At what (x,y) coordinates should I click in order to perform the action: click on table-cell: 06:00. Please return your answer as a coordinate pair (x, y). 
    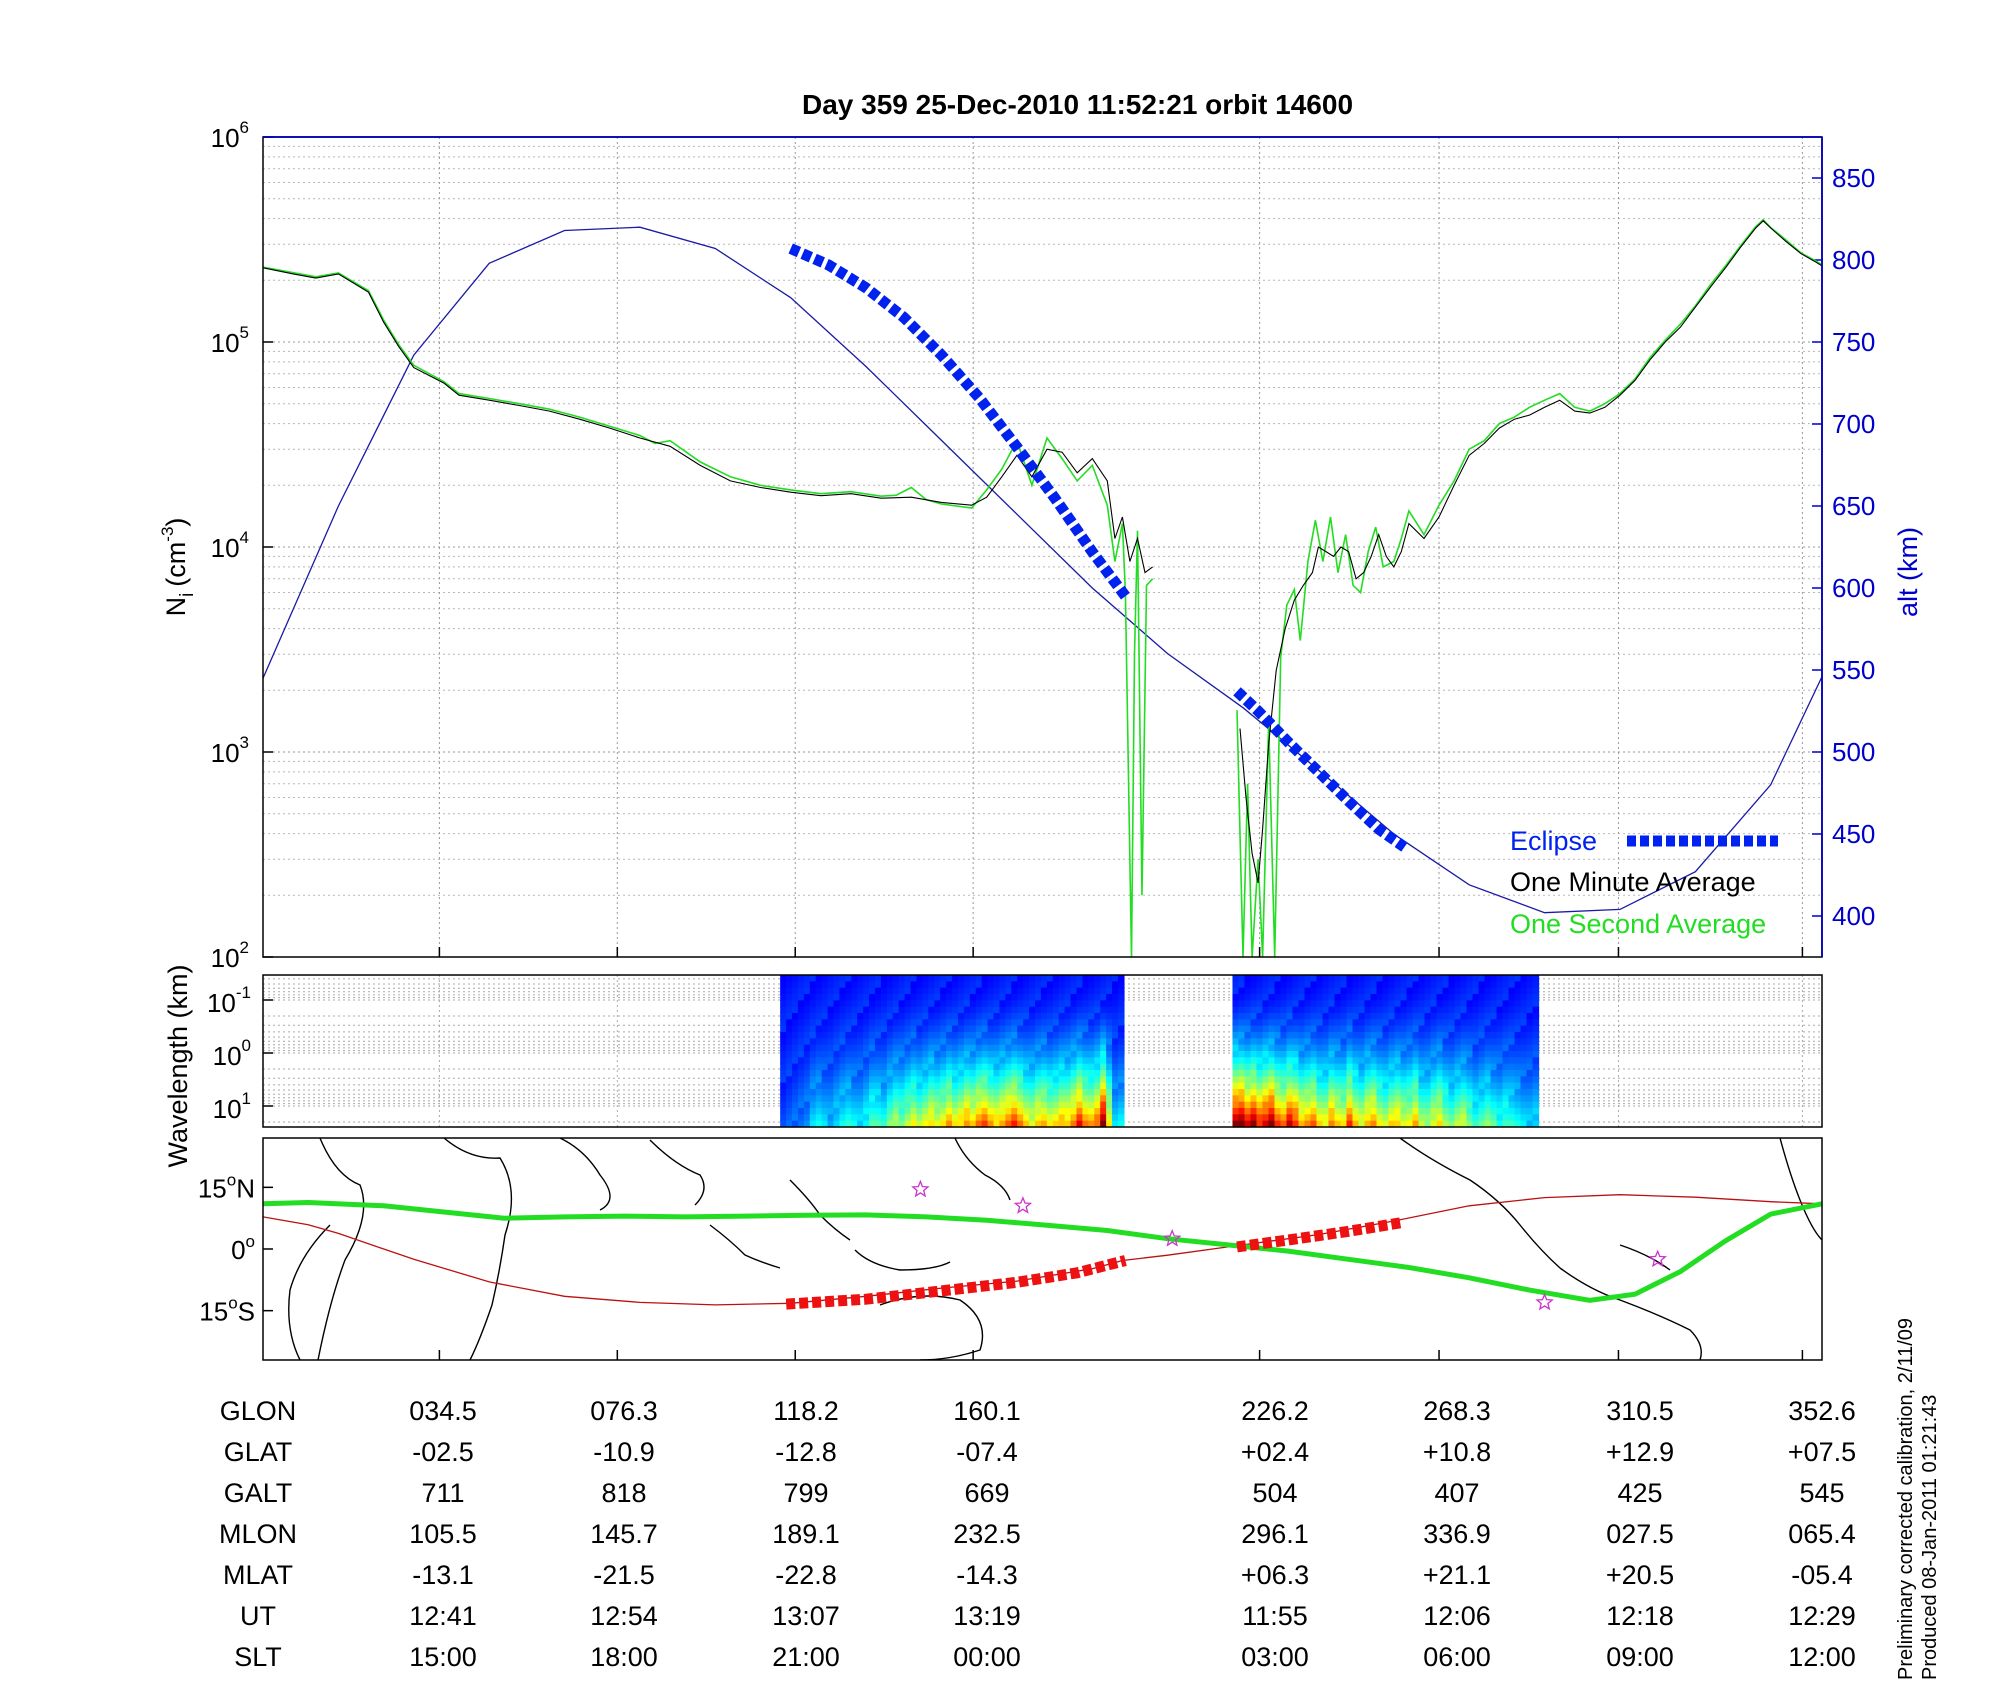
    Looking at the image, I should click on (1457, 1657).